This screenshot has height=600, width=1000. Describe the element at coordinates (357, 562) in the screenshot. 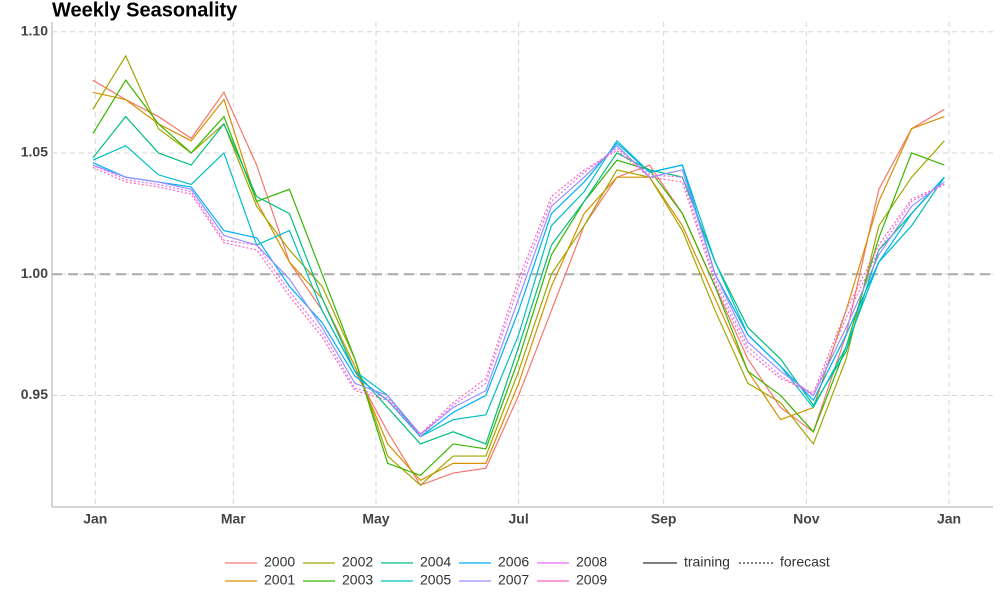

I see `legend-label: 2002` at that location.